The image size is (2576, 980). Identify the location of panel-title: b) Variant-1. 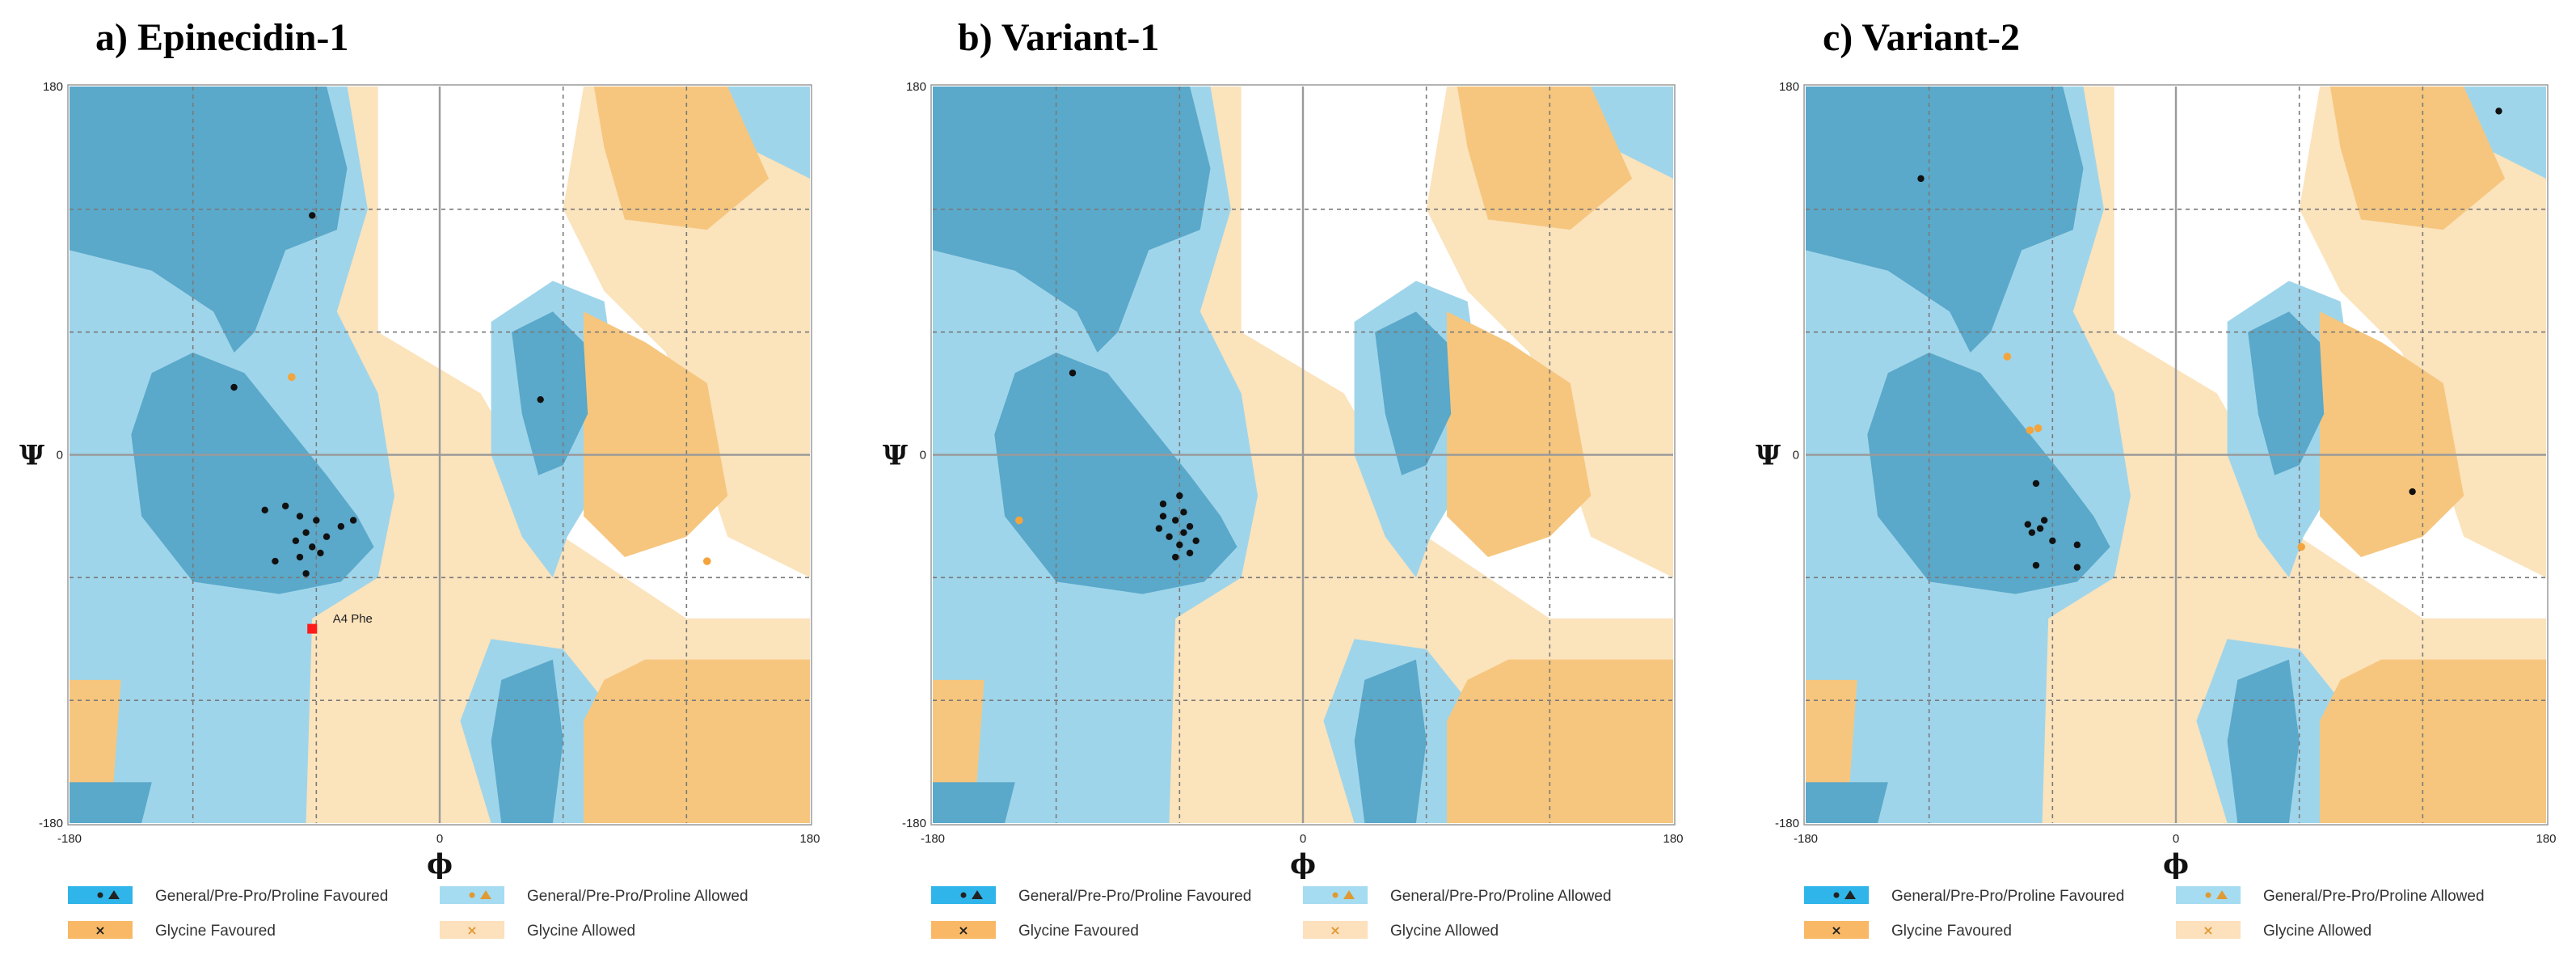
(1058, 37).